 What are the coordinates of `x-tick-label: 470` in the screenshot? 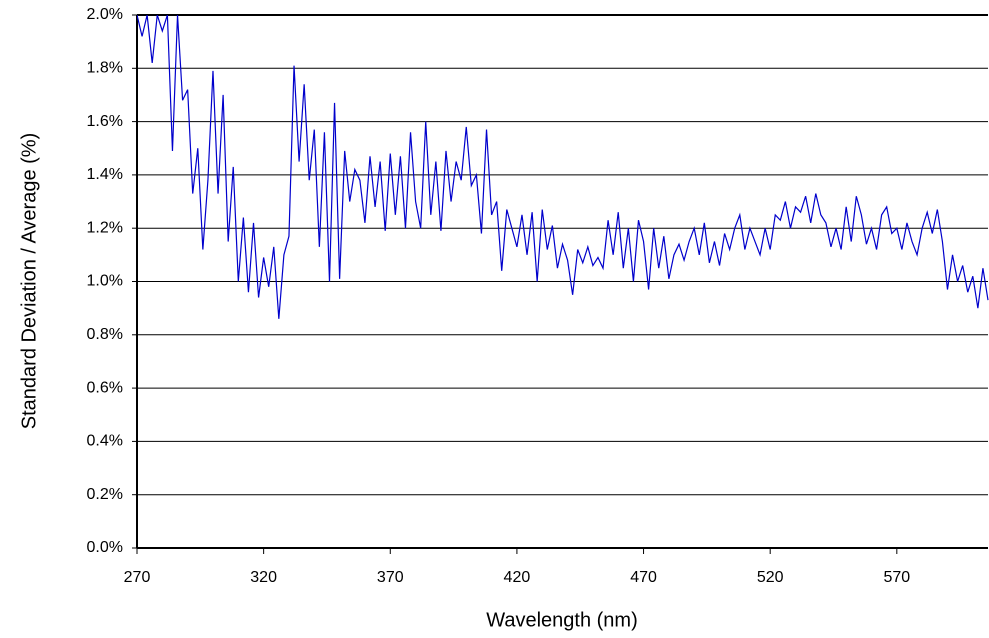 It's located at (643, 577).